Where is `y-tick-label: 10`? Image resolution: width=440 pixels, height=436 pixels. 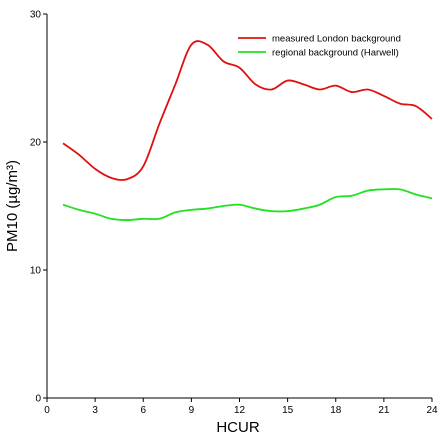 y-tick-label: 10 is located at coordinates (36, 271).